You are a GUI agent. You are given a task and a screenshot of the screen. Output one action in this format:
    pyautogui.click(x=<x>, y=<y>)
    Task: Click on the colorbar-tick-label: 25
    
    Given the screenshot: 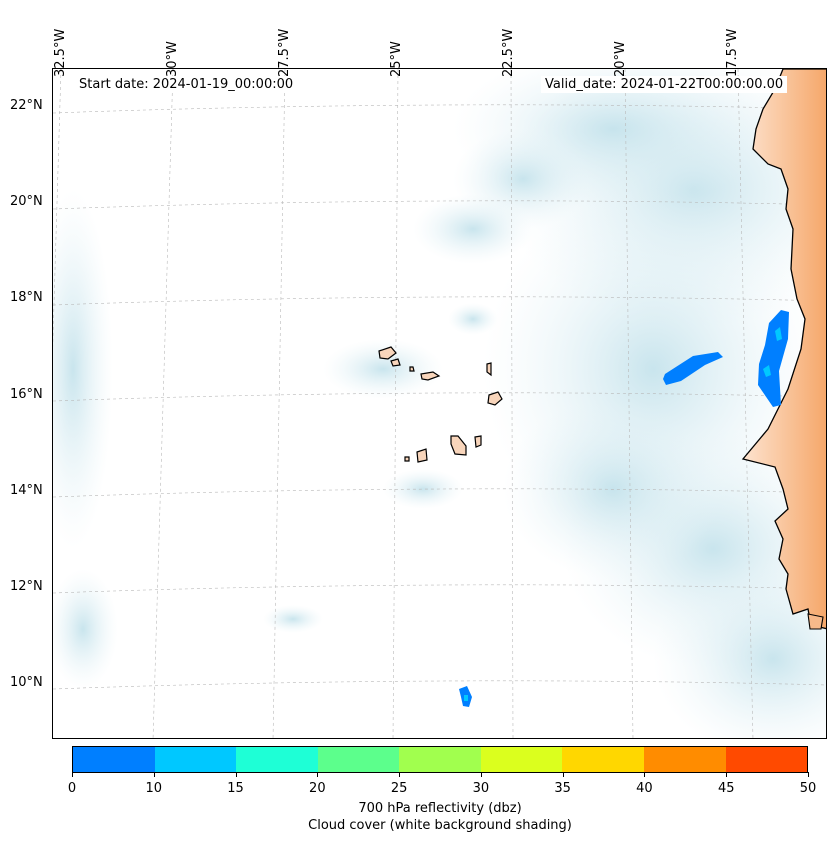 What is the action you would take?
    pyautogui.click(x=399, y=788)
    